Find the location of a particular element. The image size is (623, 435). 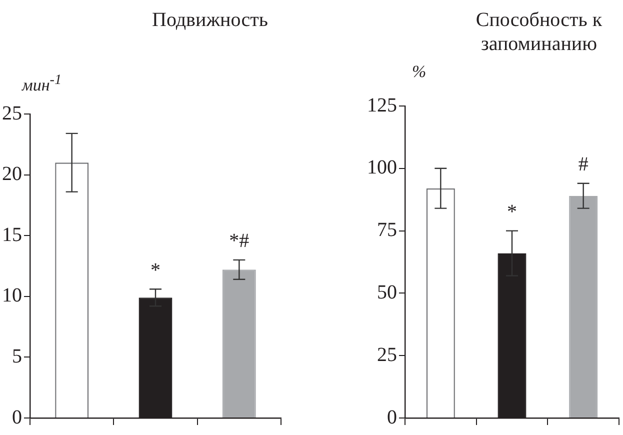

chart-title: Способность к запоминанию is located at coordinates (539, 32).